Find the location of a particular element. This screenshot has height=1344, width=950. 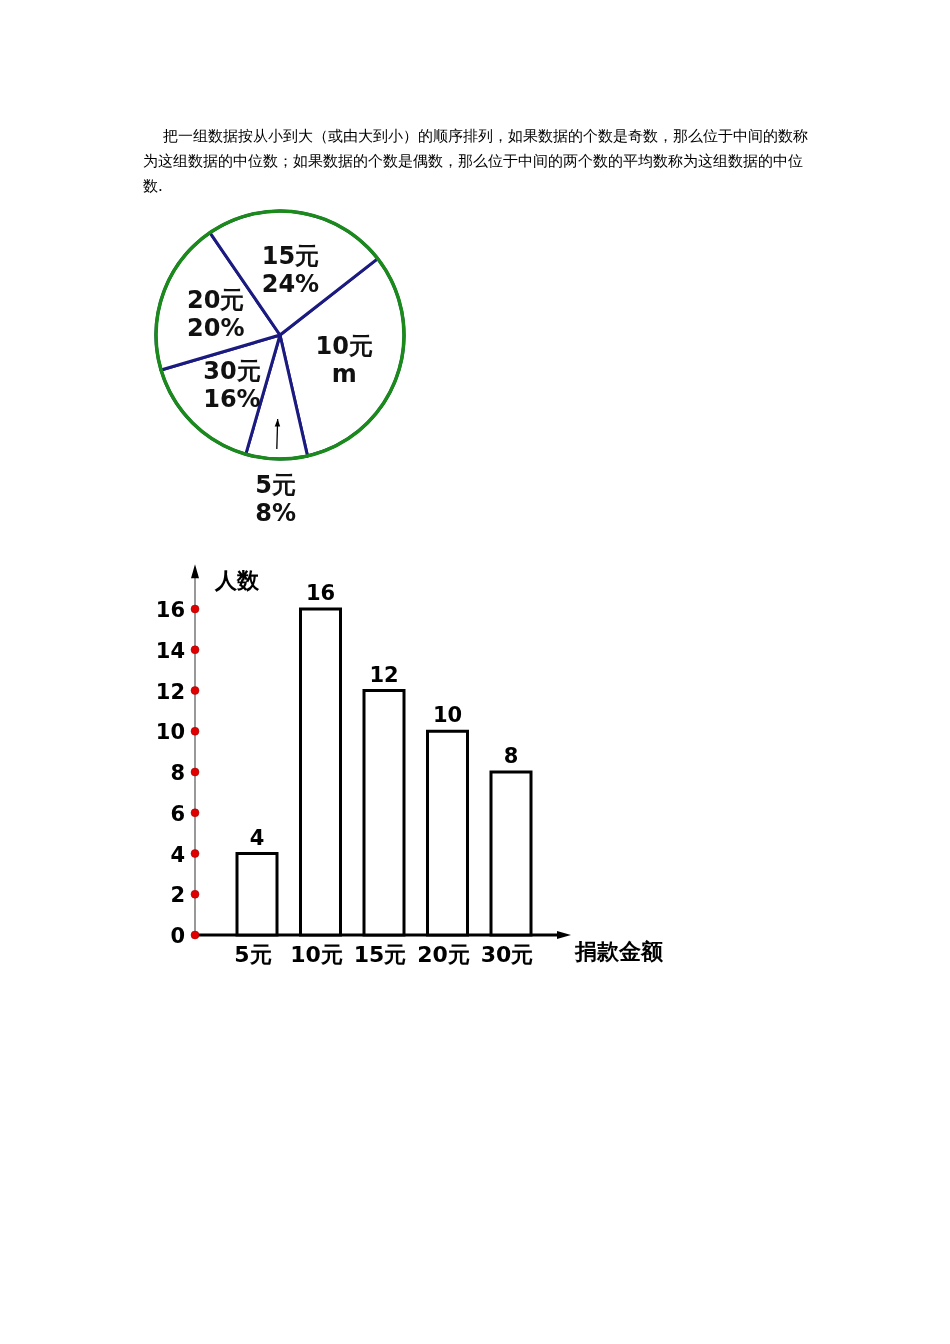

x-tick-label: 20元 is located at coordinates (443, 954).